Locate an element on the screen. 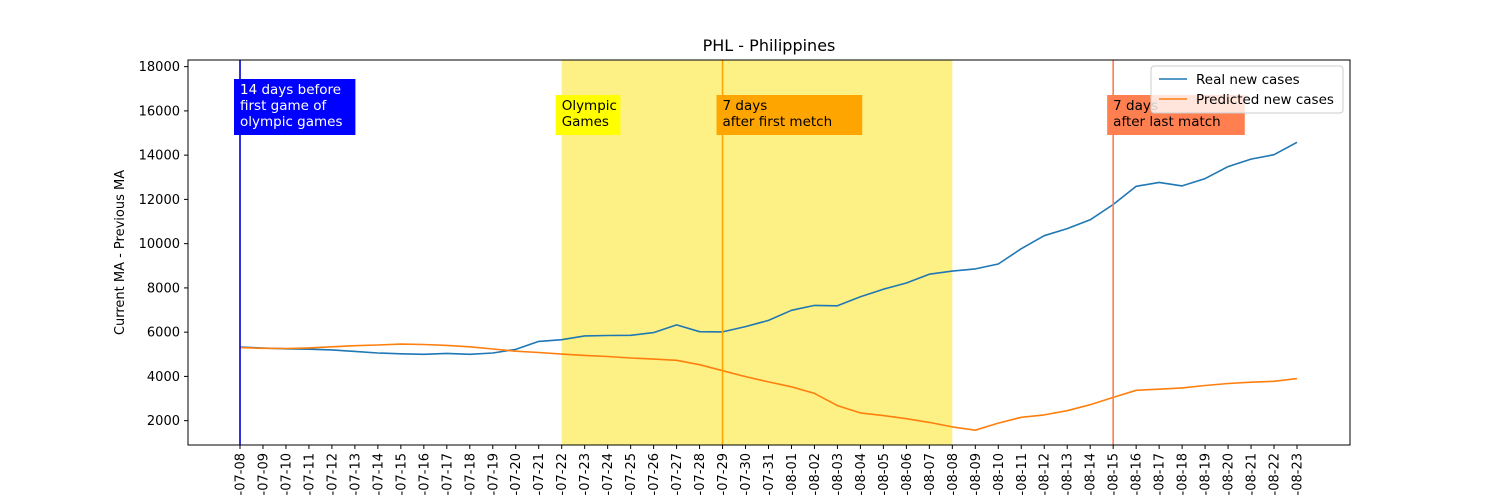 This screenshot has height=500, width=1500. x-tick-label: -07-30 is located at coordinates (746, 474).